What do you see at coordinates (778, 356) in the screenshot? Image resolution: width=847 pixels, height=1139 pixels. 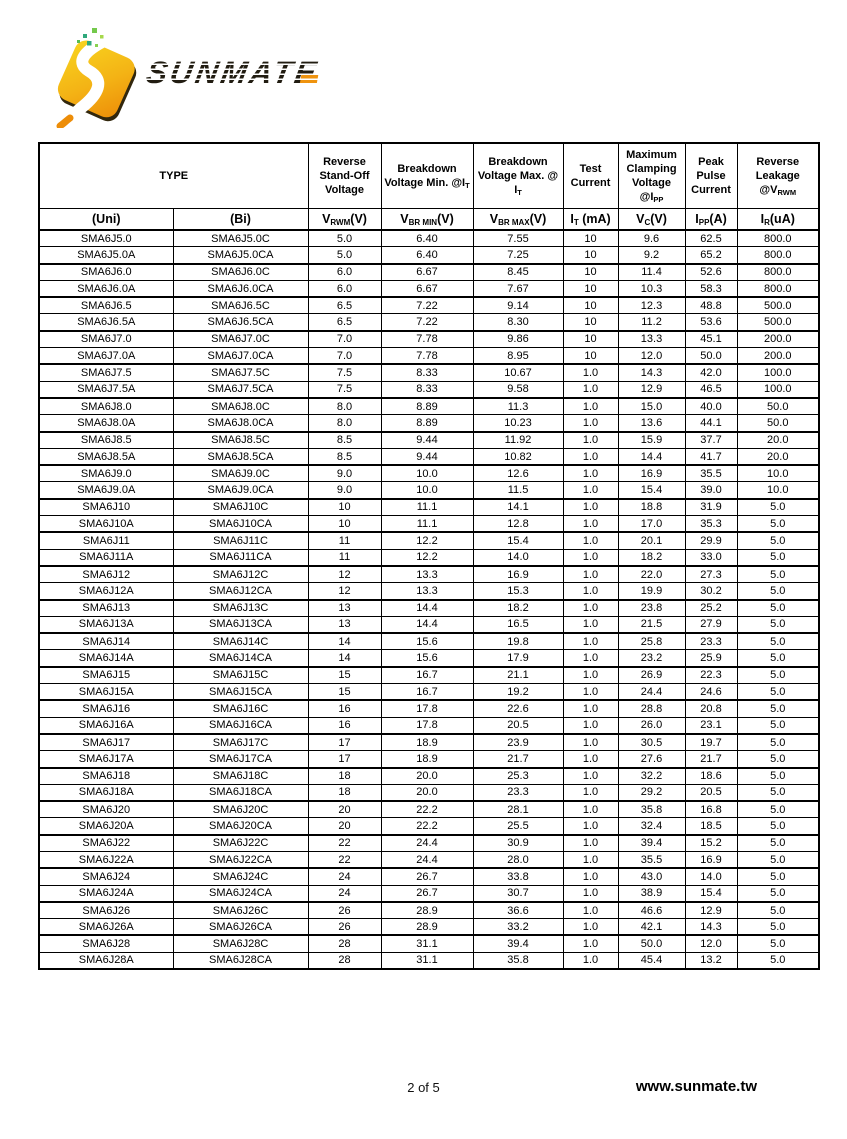 I see `table-cell: 200.0` at bounding box center [778, 356].